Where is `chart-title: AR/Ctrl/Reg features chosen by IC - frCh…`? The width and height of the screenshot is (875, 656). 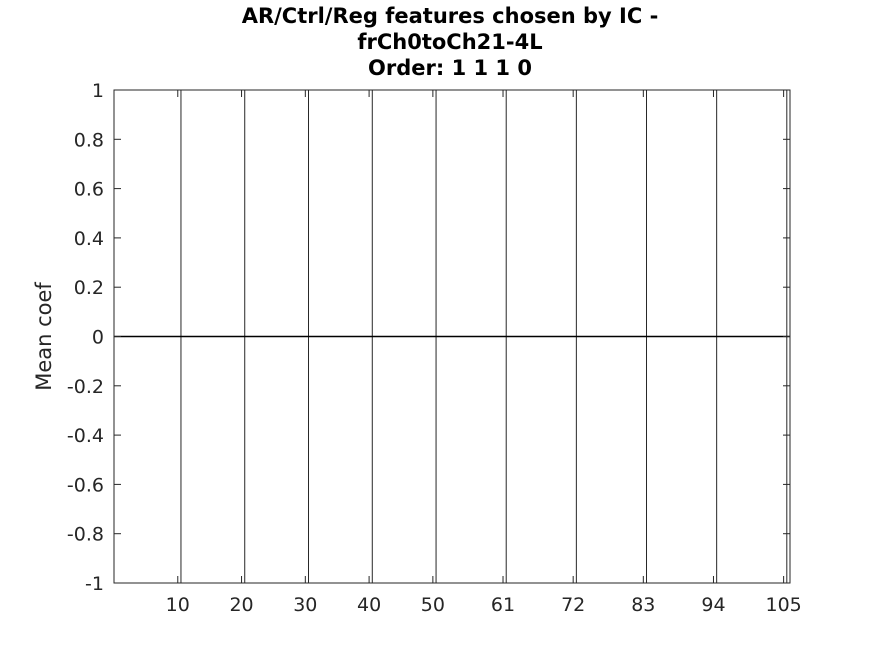 chart-title: AR/Ctrl/Reg features chosen by IC - frCh… is located at coordinates (450, 42).